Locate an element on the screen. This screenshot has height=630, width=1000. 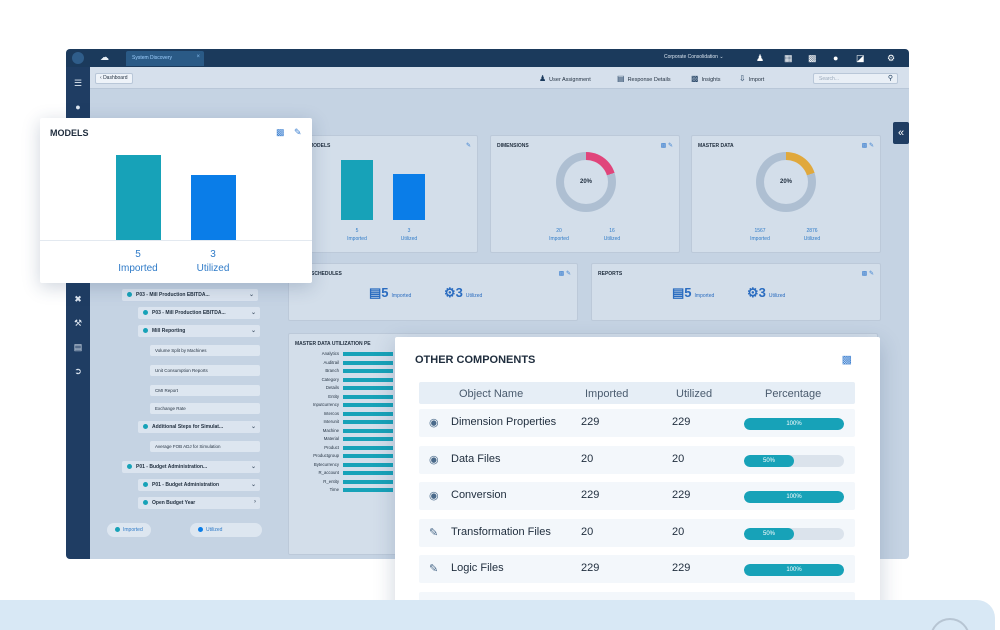
legend-dot is located at coordinates (200, 530).